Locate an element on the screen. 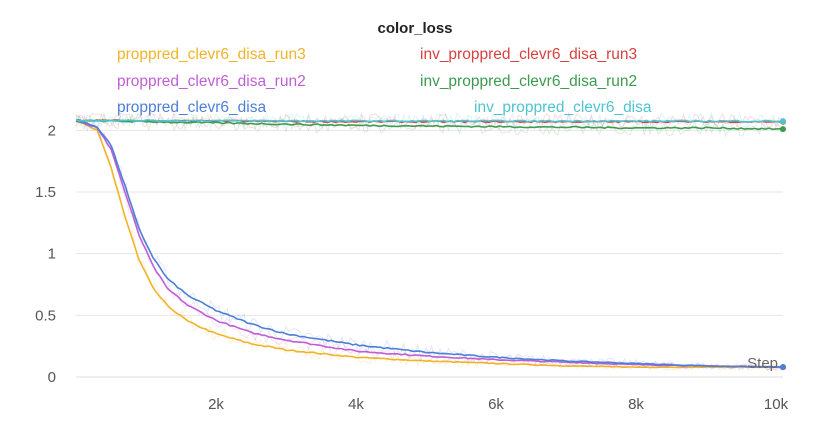 This screenshot has width=830, height=437. x-tick-label: 2k is located at coordinates (216, 404).